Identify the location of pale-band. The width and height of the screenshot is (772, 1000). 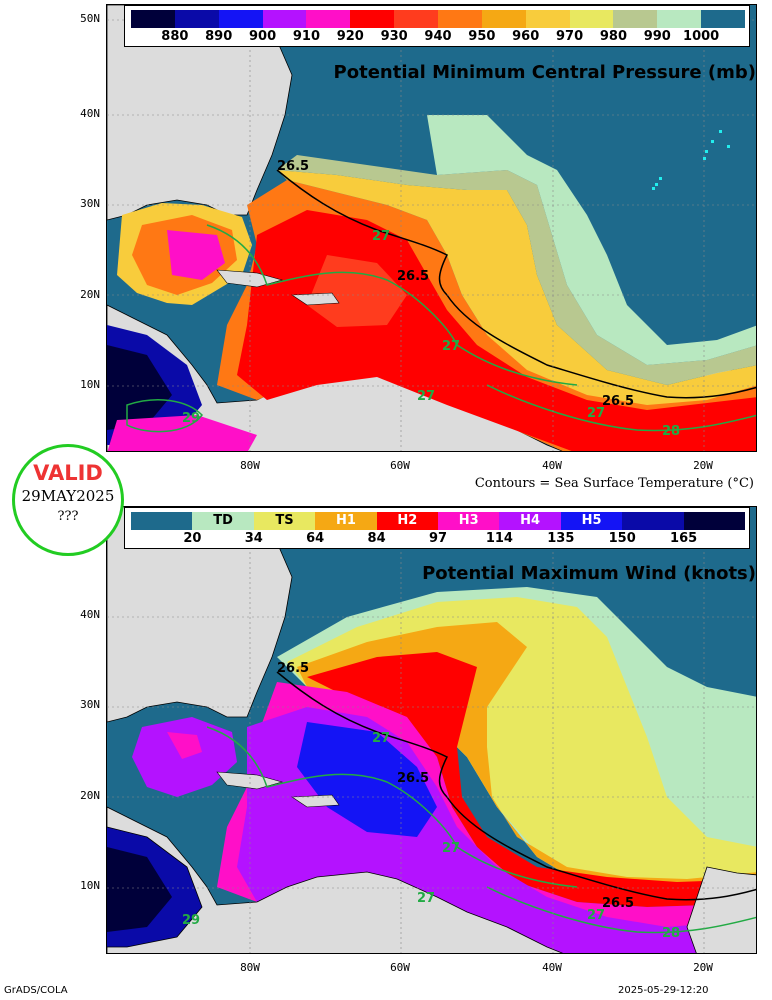
(516, 270).